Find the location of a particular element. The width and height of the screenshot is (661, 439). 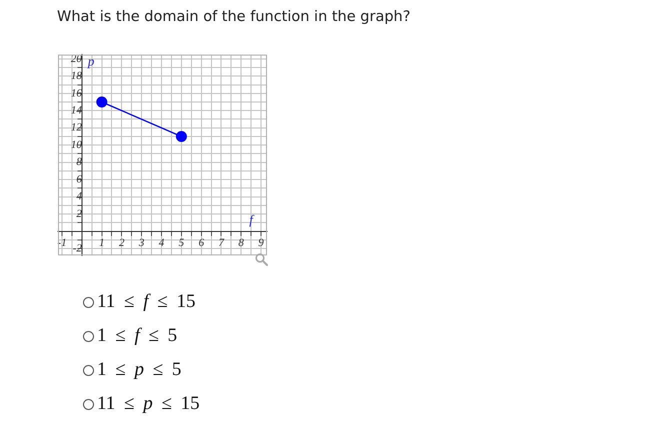

x-tick-label: 9 is located at coordinates (261, 242).